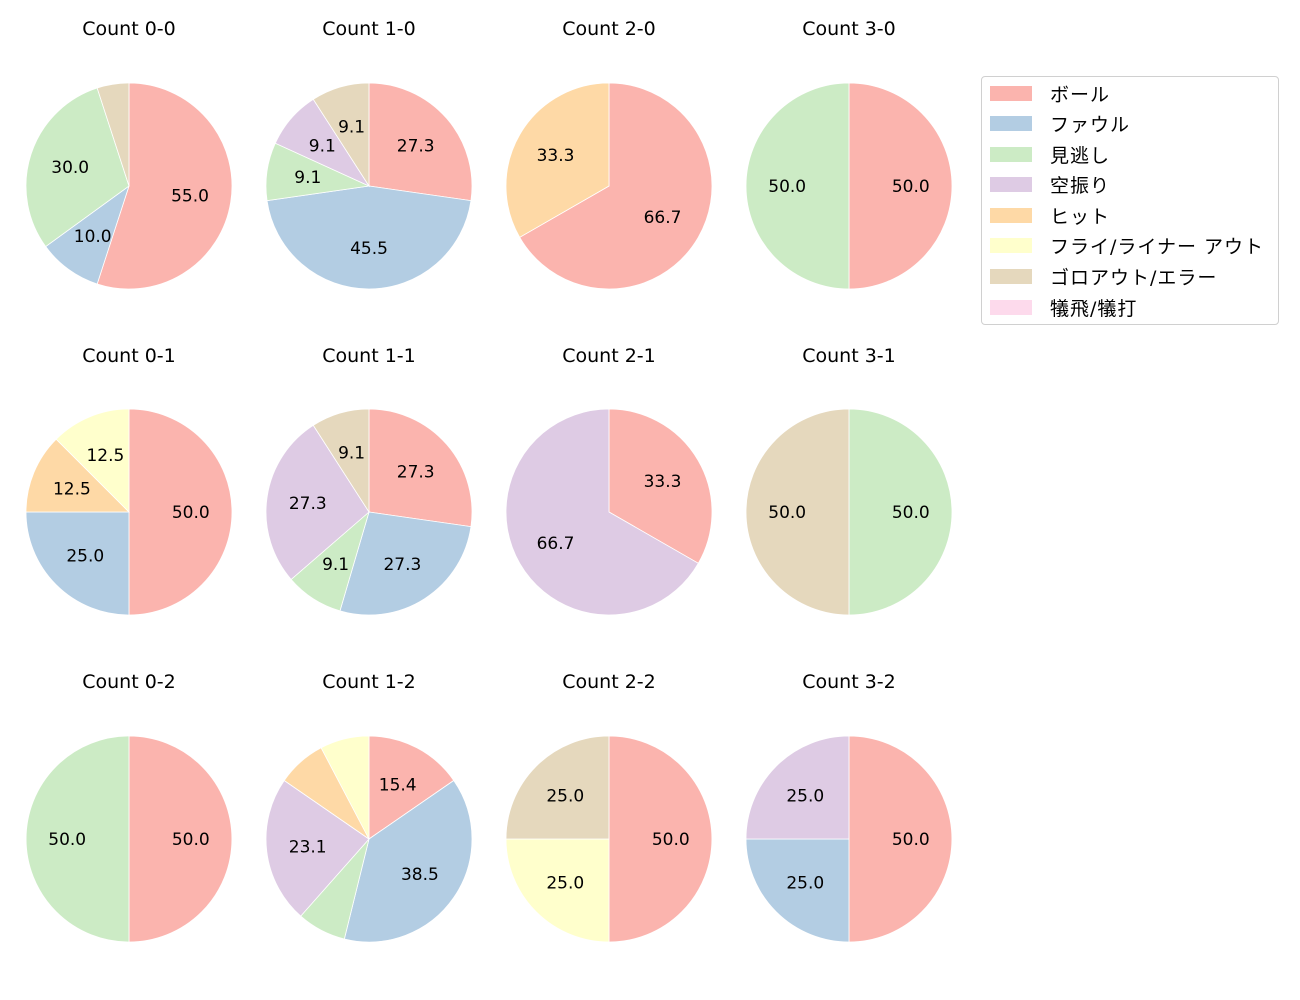  I want to click on slice-label: 38.5, so click(420, 875).